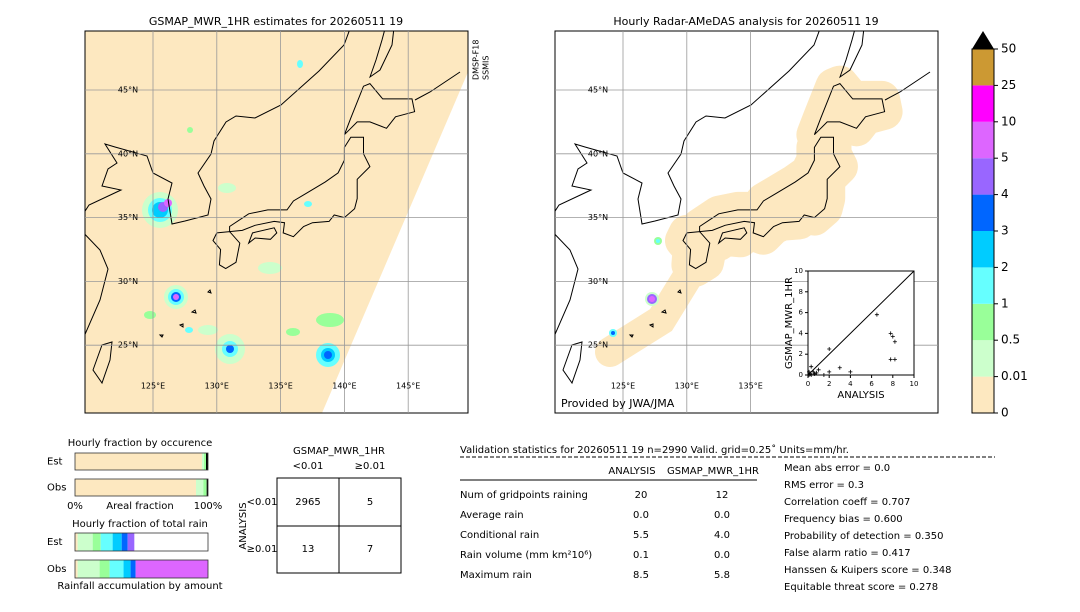  What do you see at coordinates (847, 502) in the screenshot?
I see `score: Correlation coeff = 0.707` at bounding box center [847, 502].